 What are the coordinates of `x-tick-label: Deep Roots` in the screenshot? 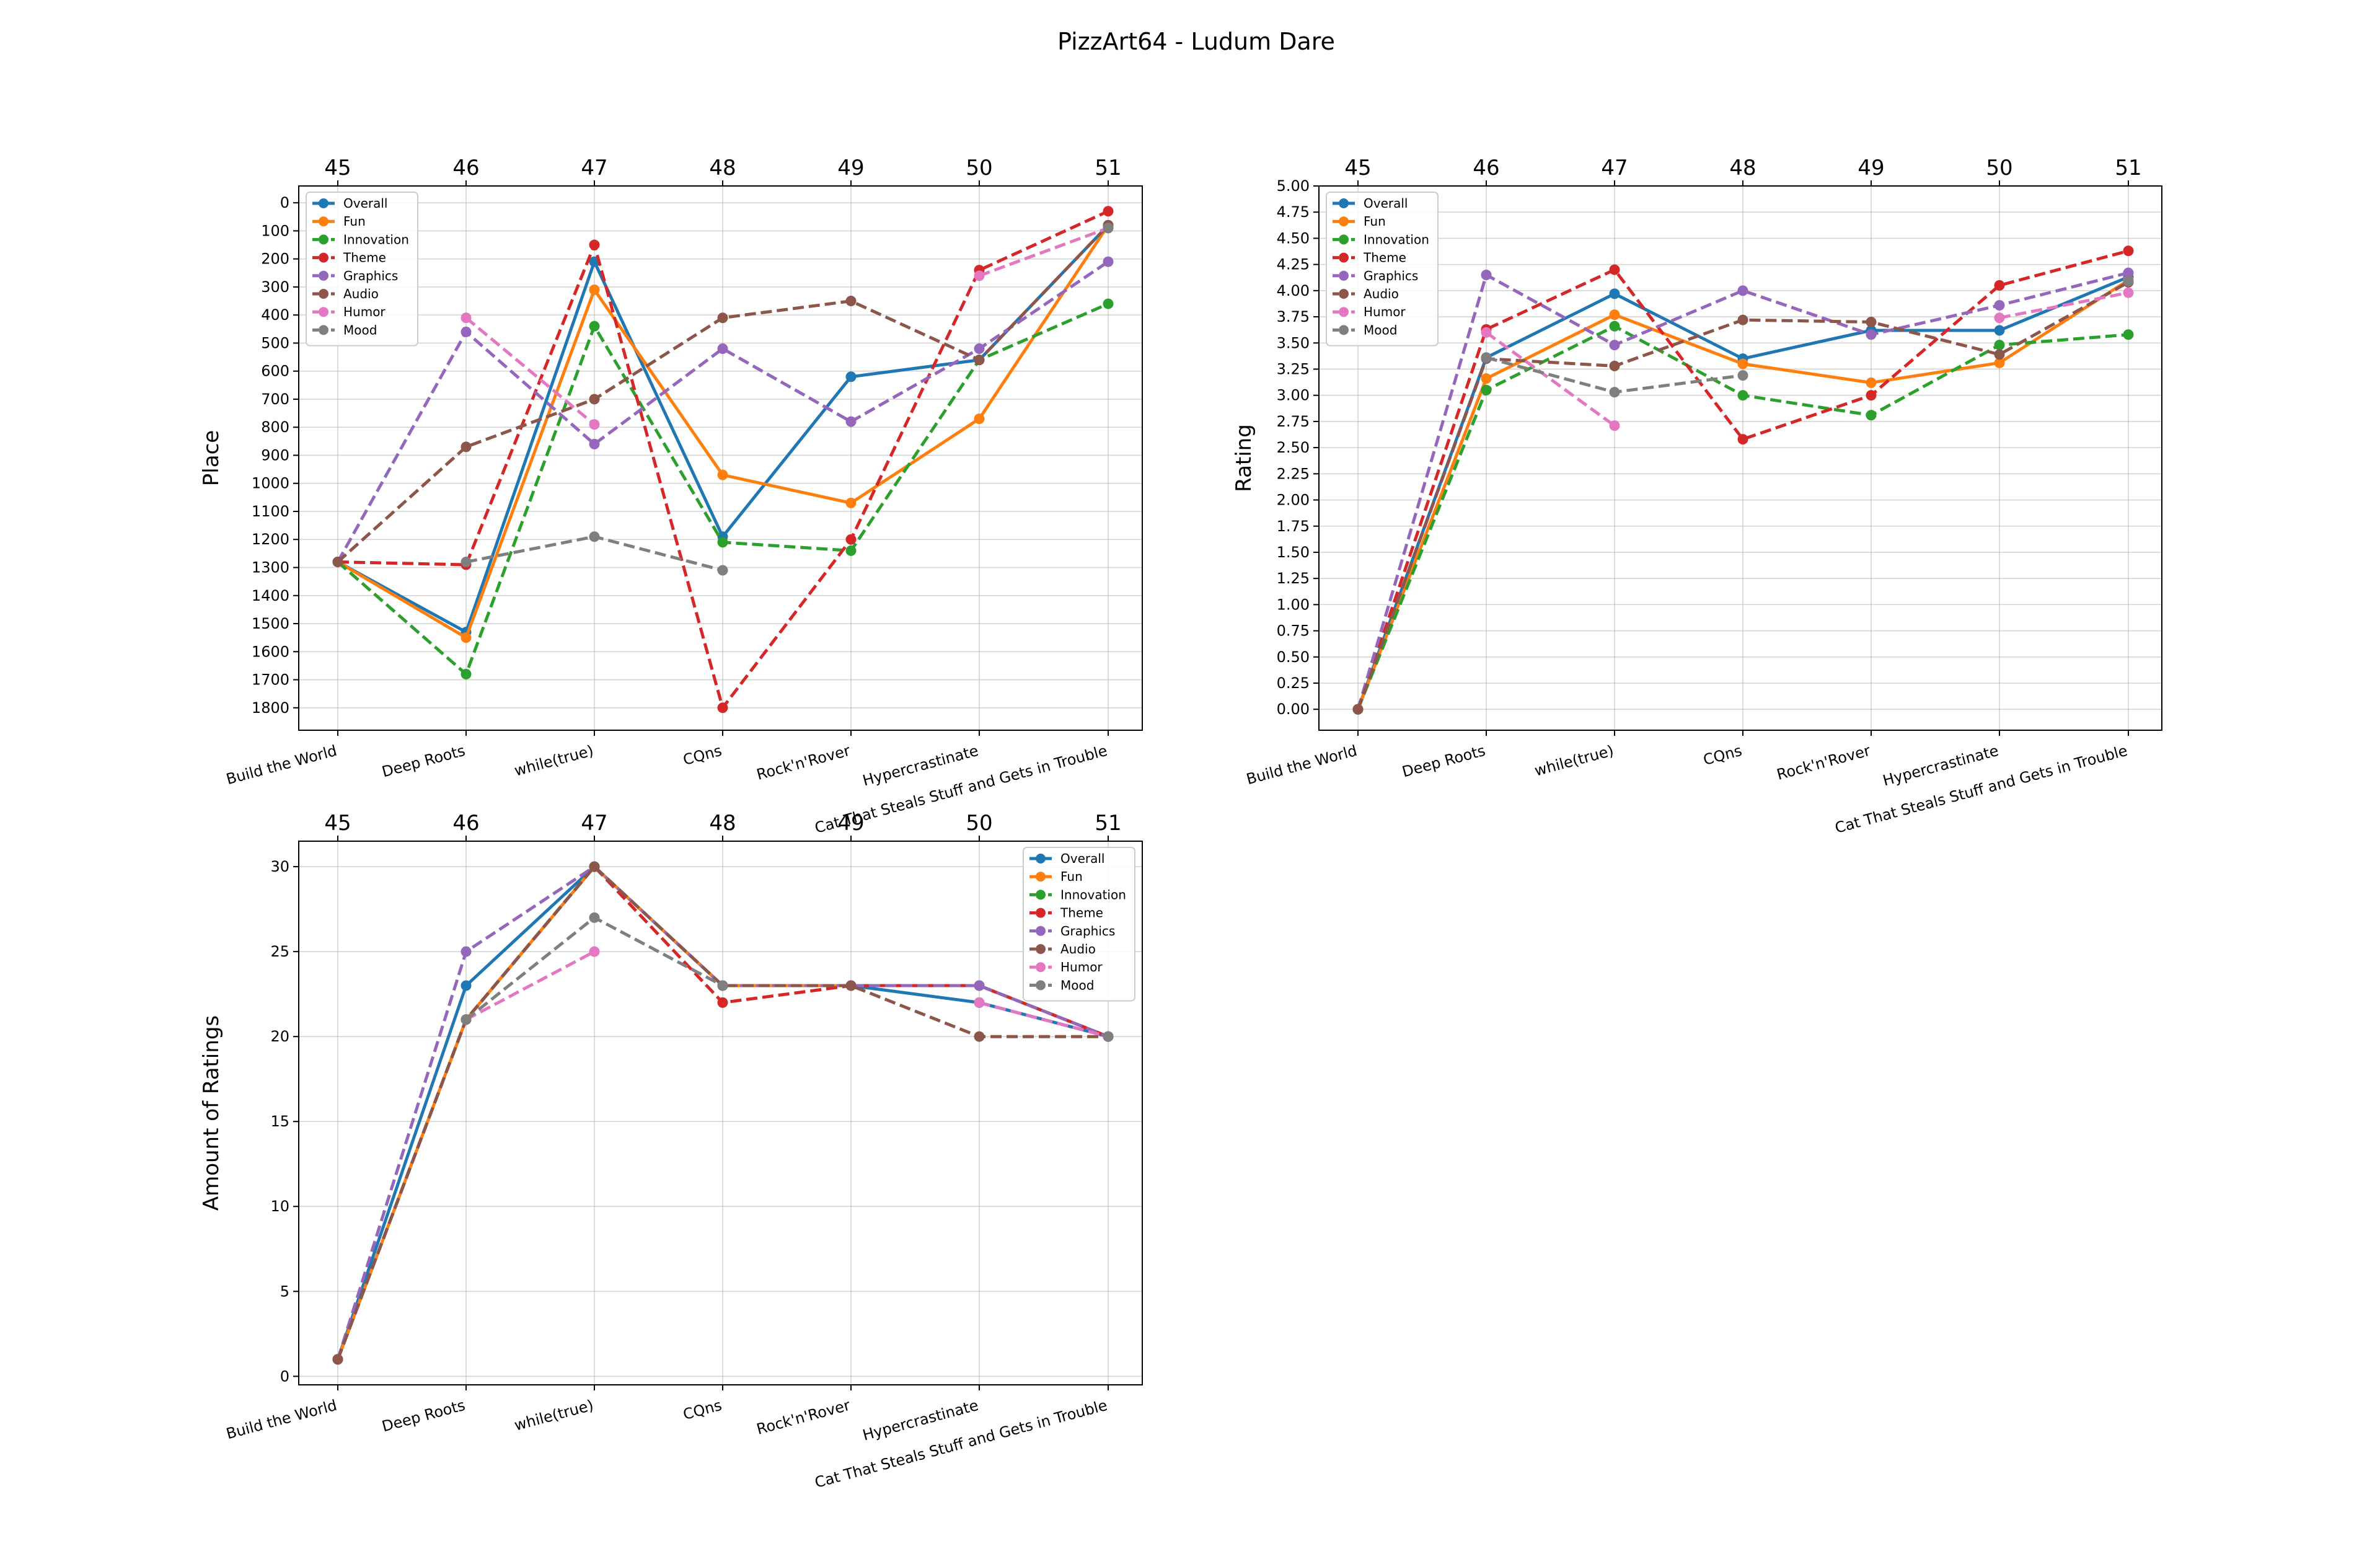 It's located at (1443, 761).